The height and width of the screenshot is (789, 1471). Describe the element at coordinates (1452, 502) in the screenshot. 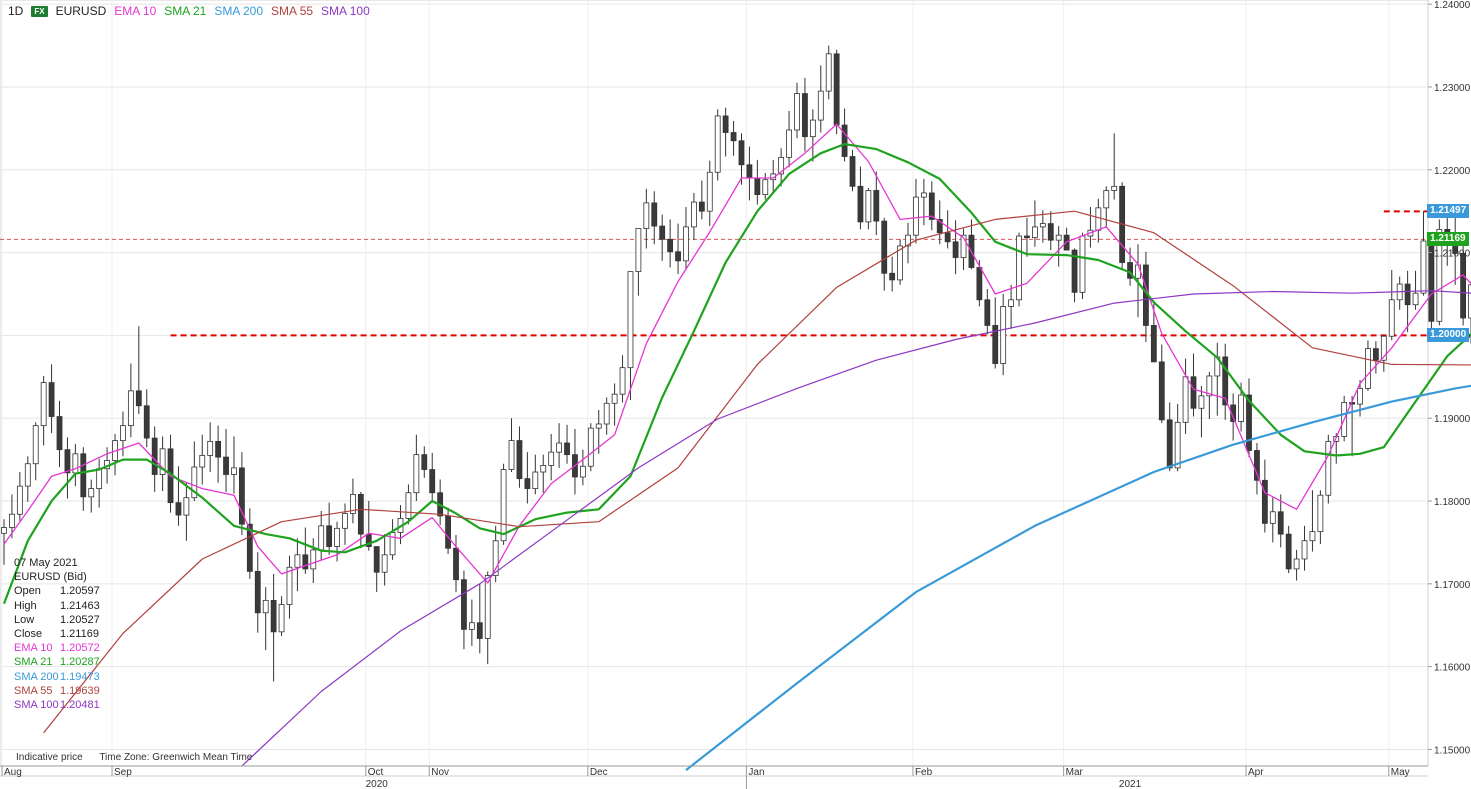

I see `y-tick-label: 1.18000` at that location.